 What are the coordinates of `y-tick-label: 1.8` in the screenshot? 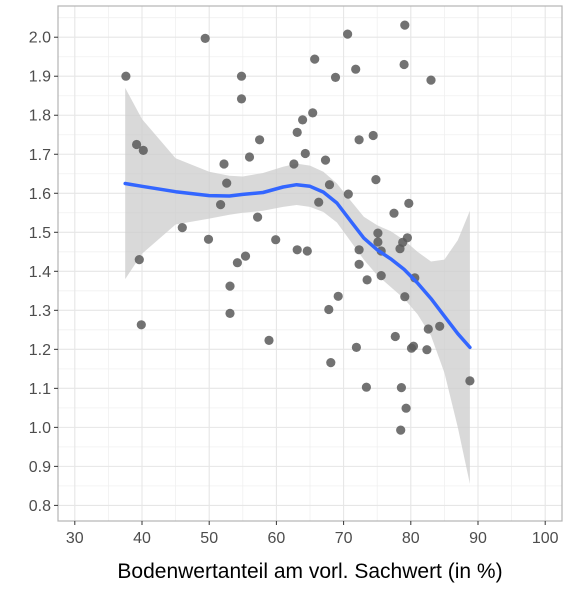 It's located at (40, 116).